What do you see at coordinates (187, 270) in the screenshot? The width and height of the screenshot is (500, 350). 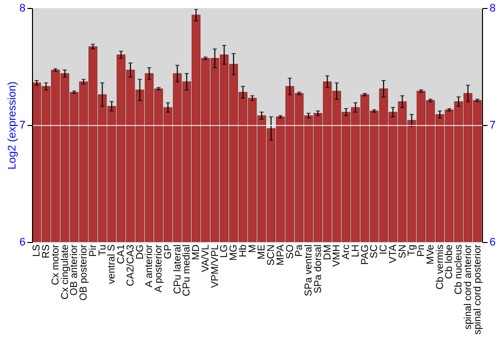 I see `x-tick-label: CPu medial` at bounding box center [187, 270].